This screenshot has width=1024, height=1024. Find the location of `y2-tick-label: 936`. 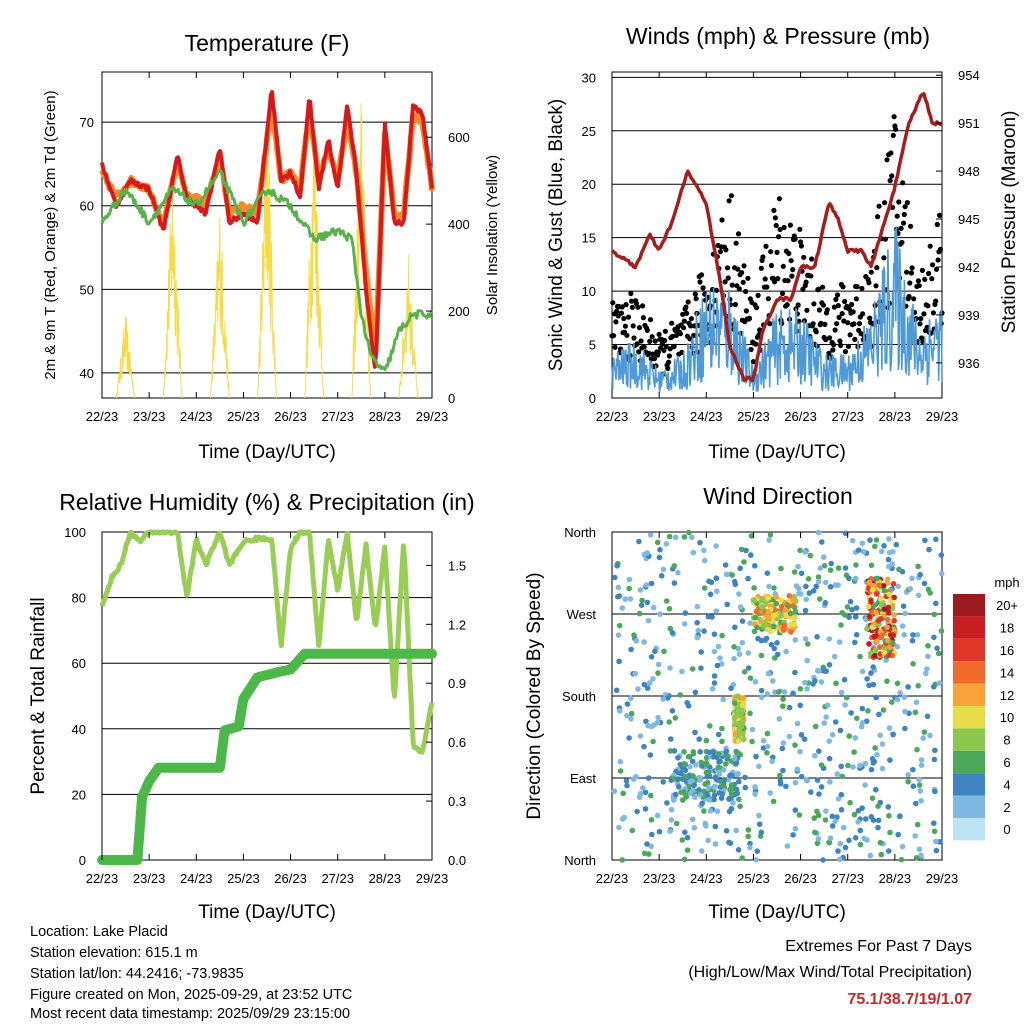

y2-tick-label: 936 is located at coordinates (969, 363).